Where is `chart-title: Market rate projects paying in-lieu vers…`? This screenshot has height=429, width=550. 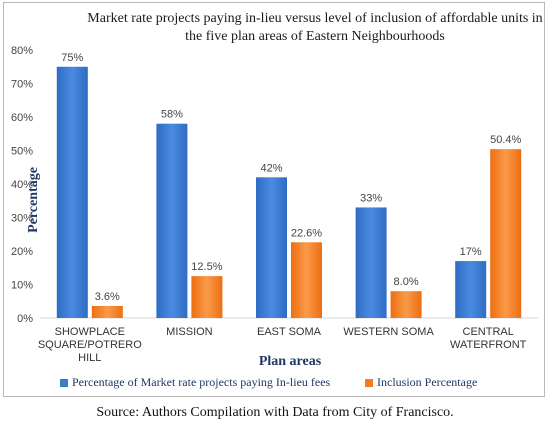 chart-title: Market rate projects paying in-lieu vers… is located at coordinates (315, 27).